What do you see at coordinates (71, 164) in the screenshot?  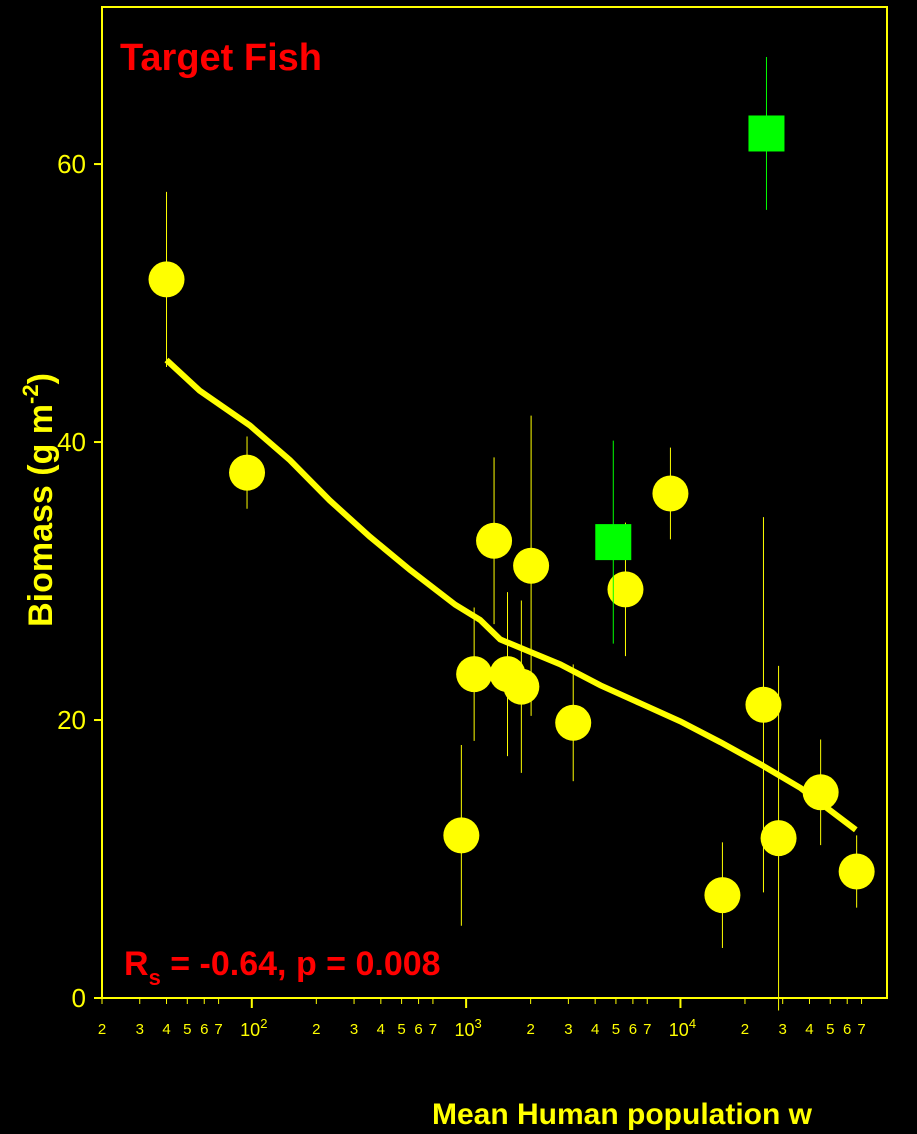 I see `y-tick-label: 60` at bounding box center [71, 164].